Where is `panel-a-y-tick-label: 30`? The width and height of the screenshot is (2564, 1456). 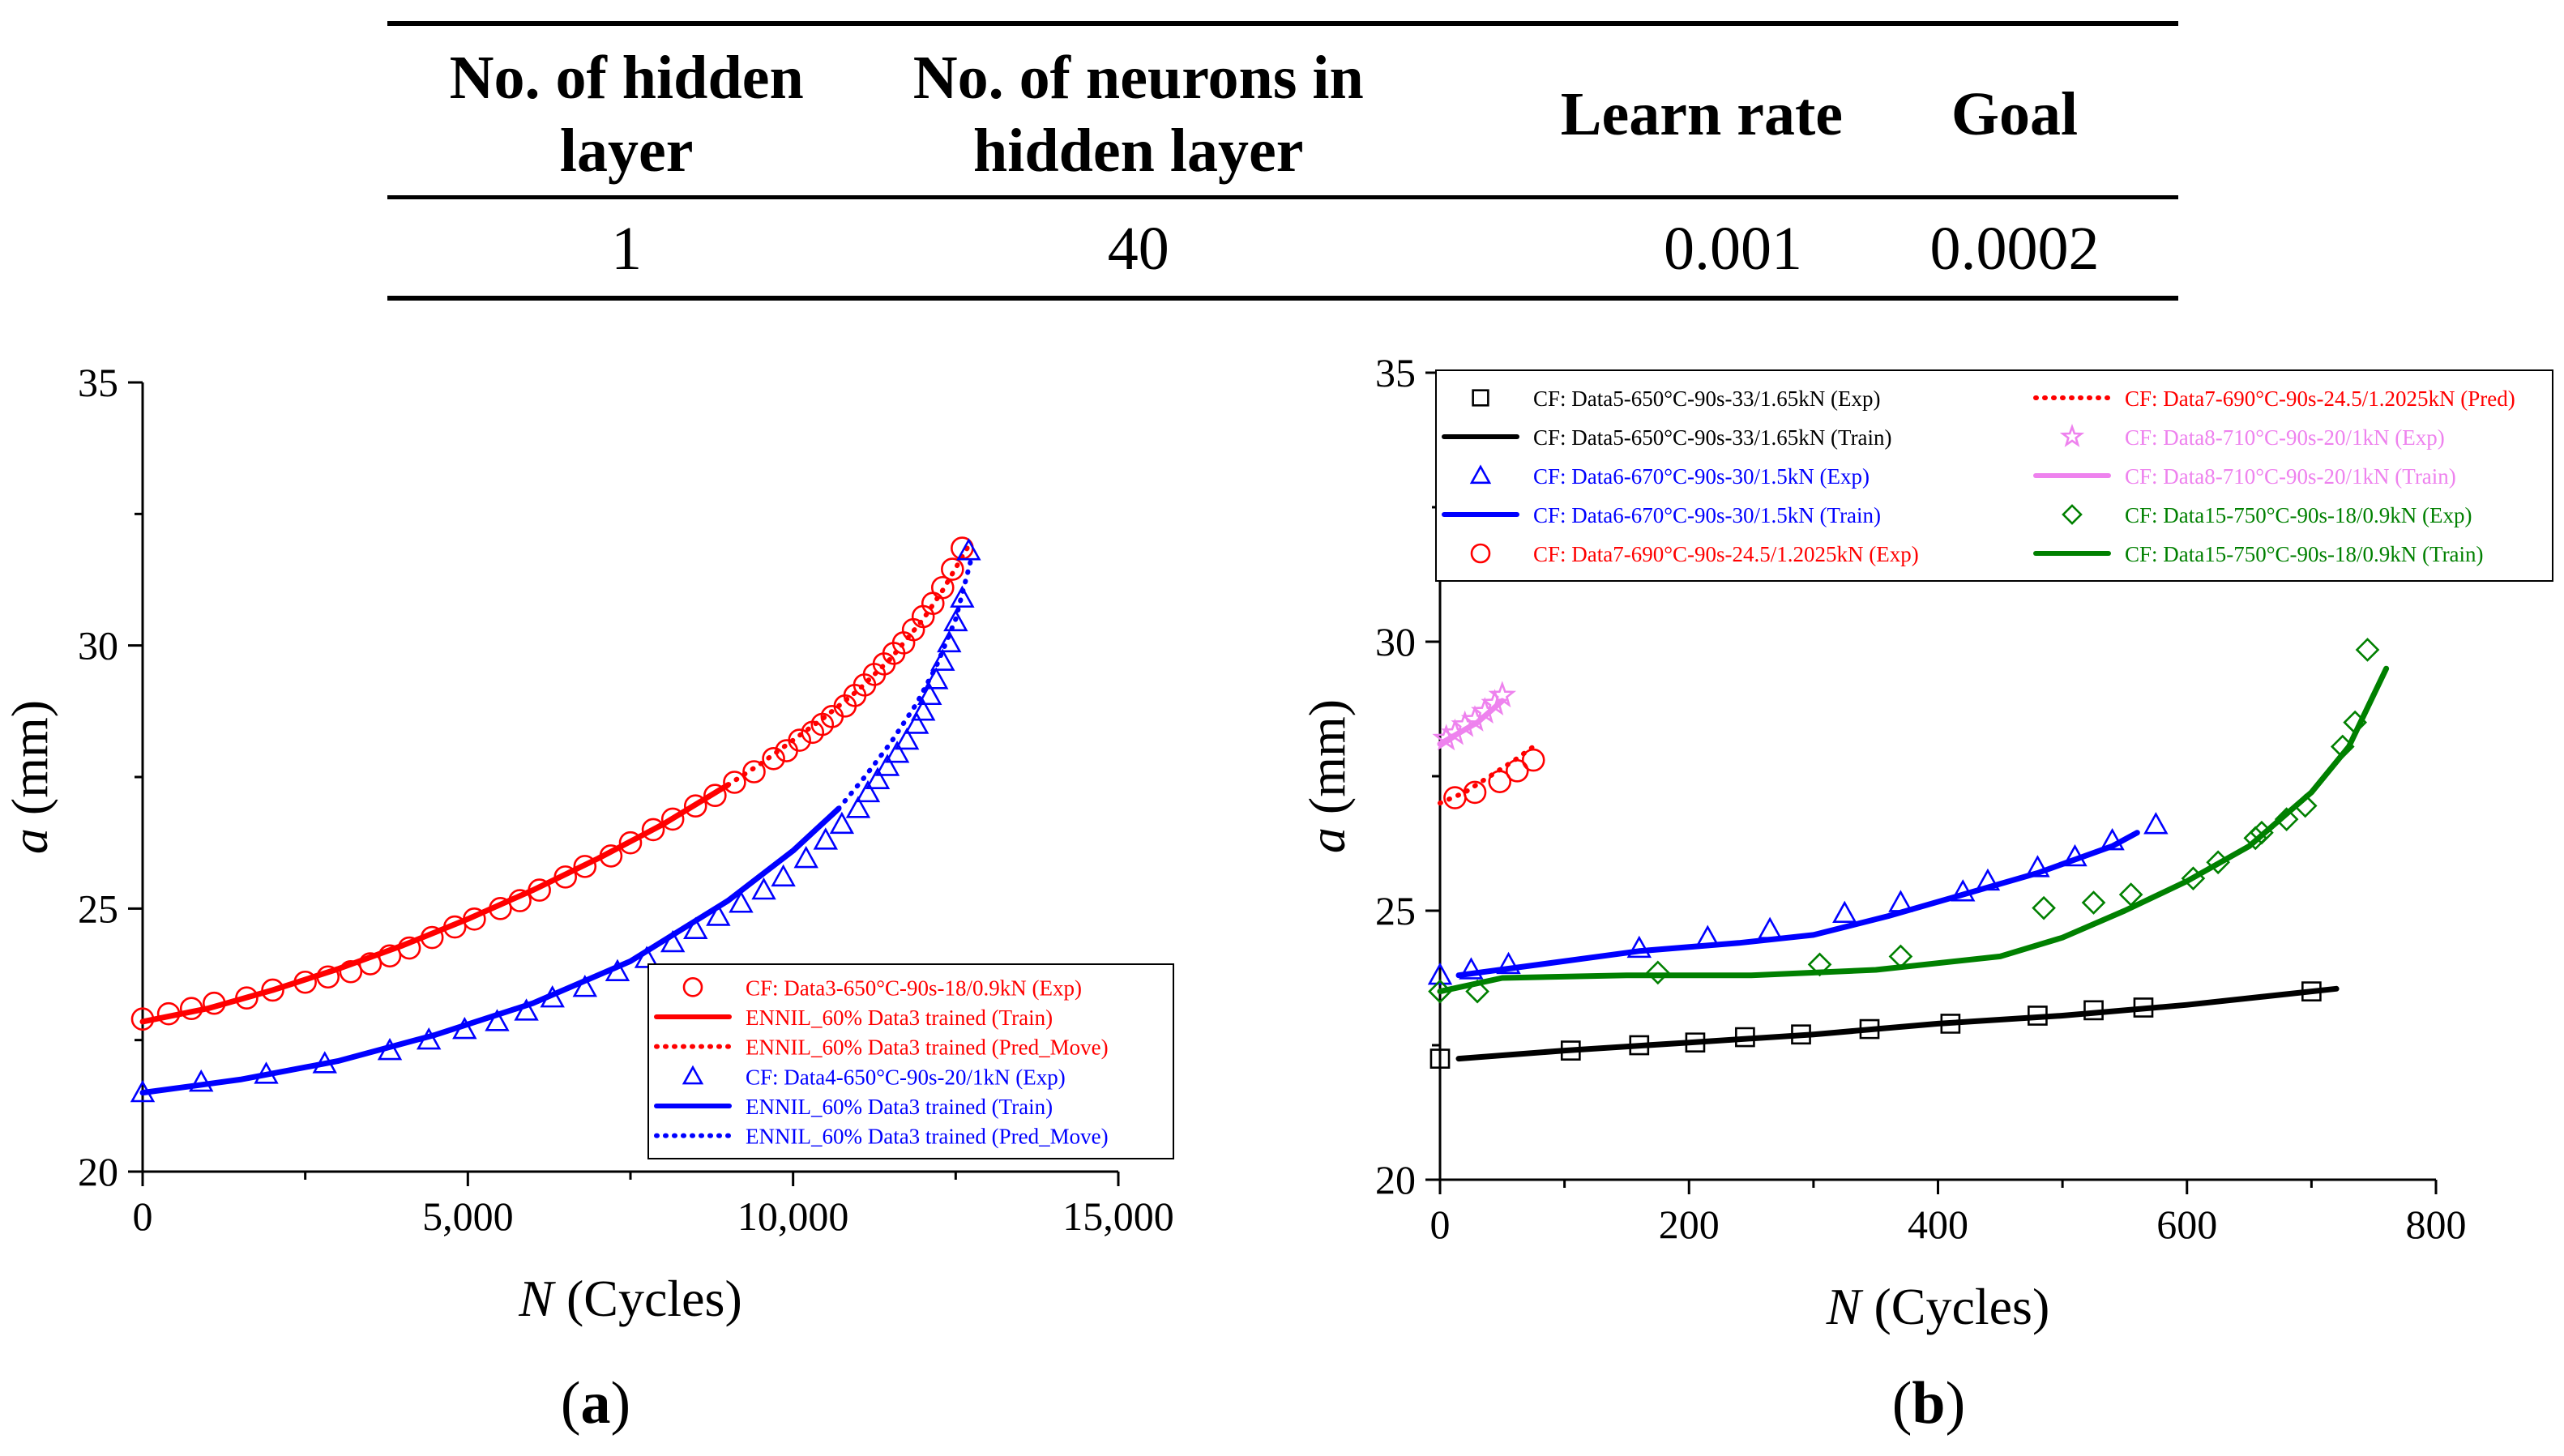 panel-a-y-tick-label: 30 is located at coordinates (98, 646).